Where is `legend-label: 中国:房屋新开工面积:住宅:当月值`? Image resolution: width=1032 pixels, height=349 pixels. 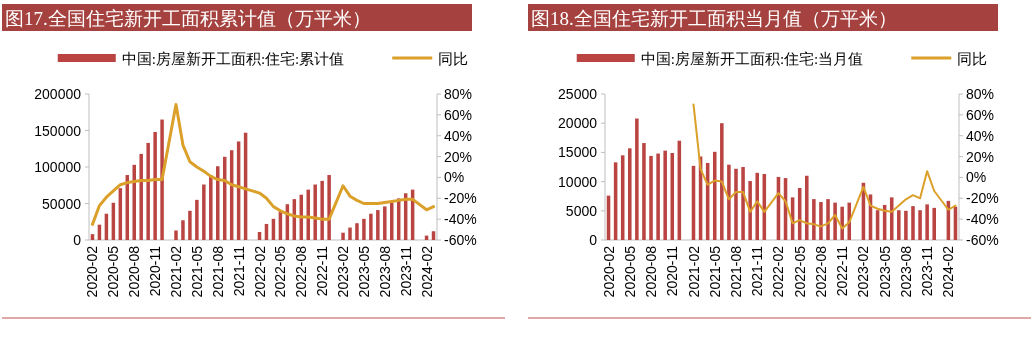
legend-label: 中国:房屋新开工面积:住宅:当月值 is located at coordinates (752, 59).